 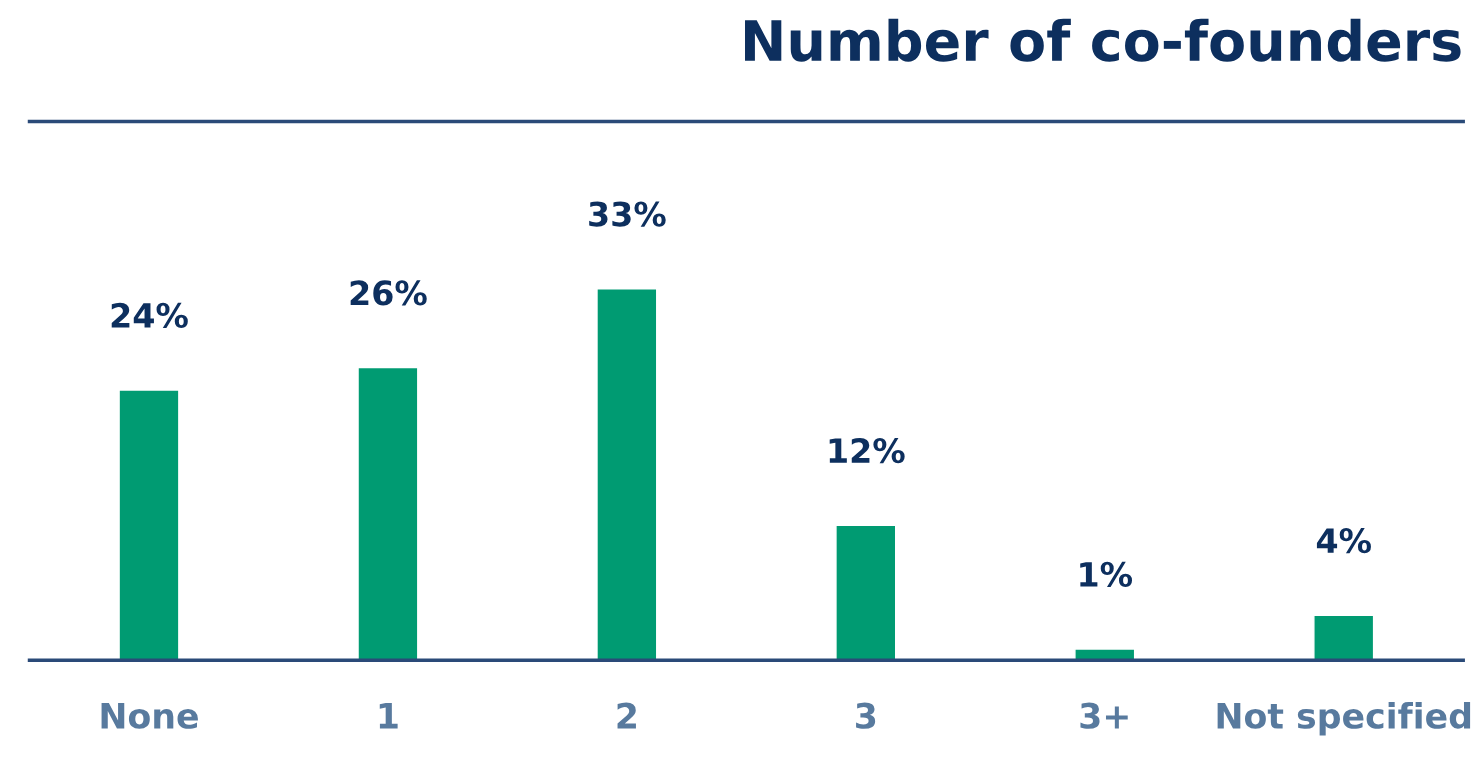 I want to click on data-label: 33%, so click(x=627, y=214).